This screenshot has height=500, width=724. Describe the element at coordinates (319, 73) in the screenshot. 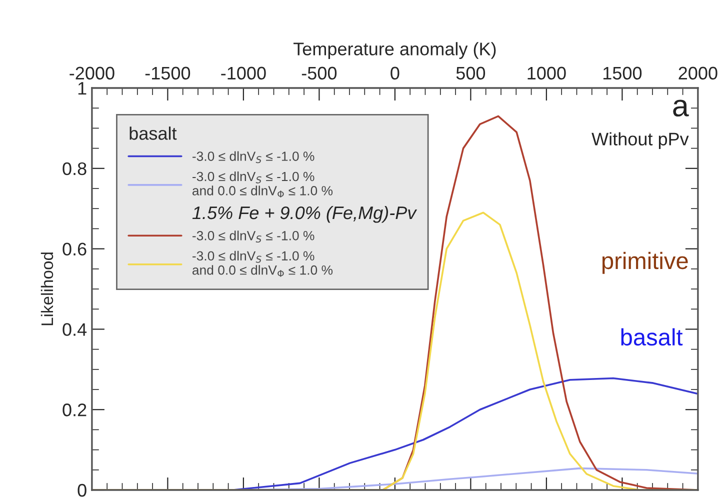

I see `x-tick-label: -500` at that location.